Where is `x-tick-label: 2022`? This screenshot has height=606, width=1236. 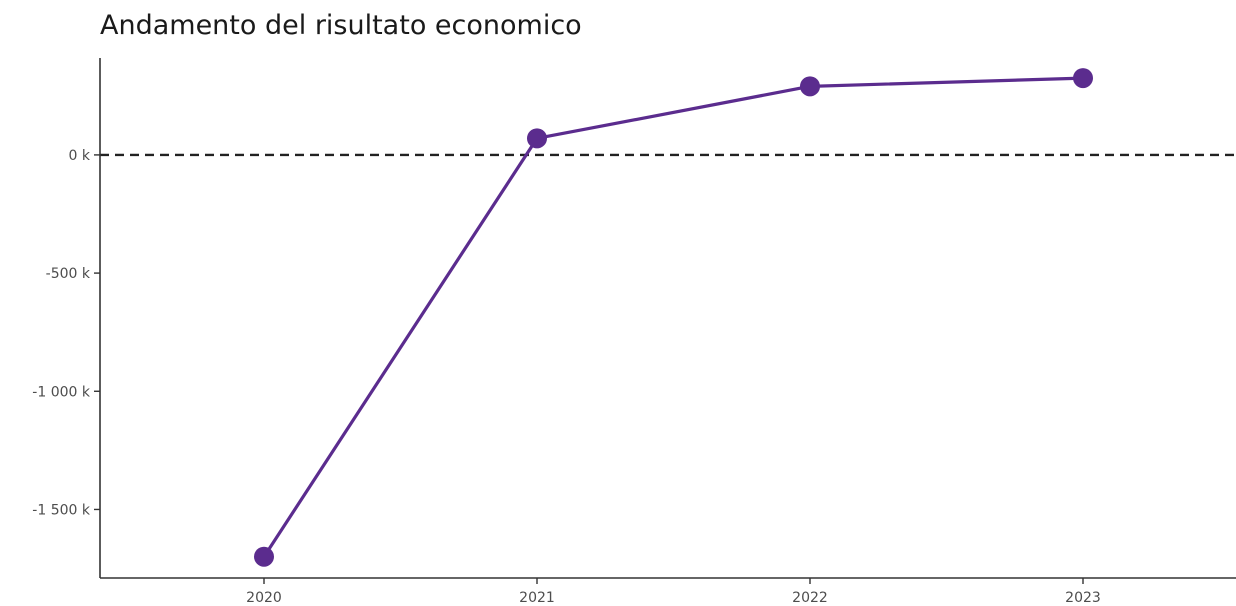 x-tick-label: 2022 is located at coordinates (810, 598).